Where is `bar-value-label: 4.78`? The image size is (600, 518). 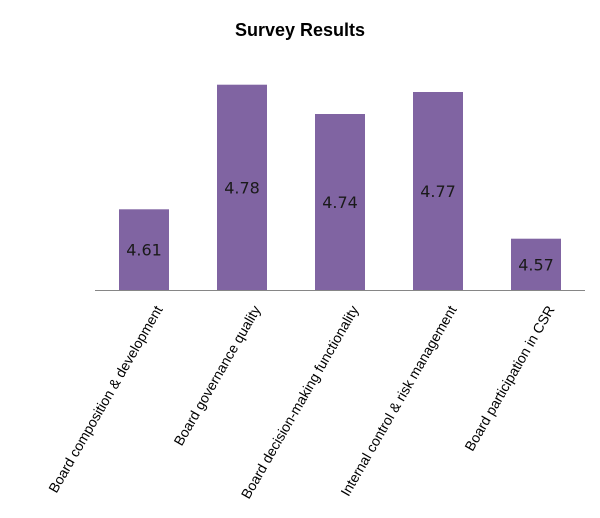
bar-value-label: 4.78 is located at coordinates (242, 187).